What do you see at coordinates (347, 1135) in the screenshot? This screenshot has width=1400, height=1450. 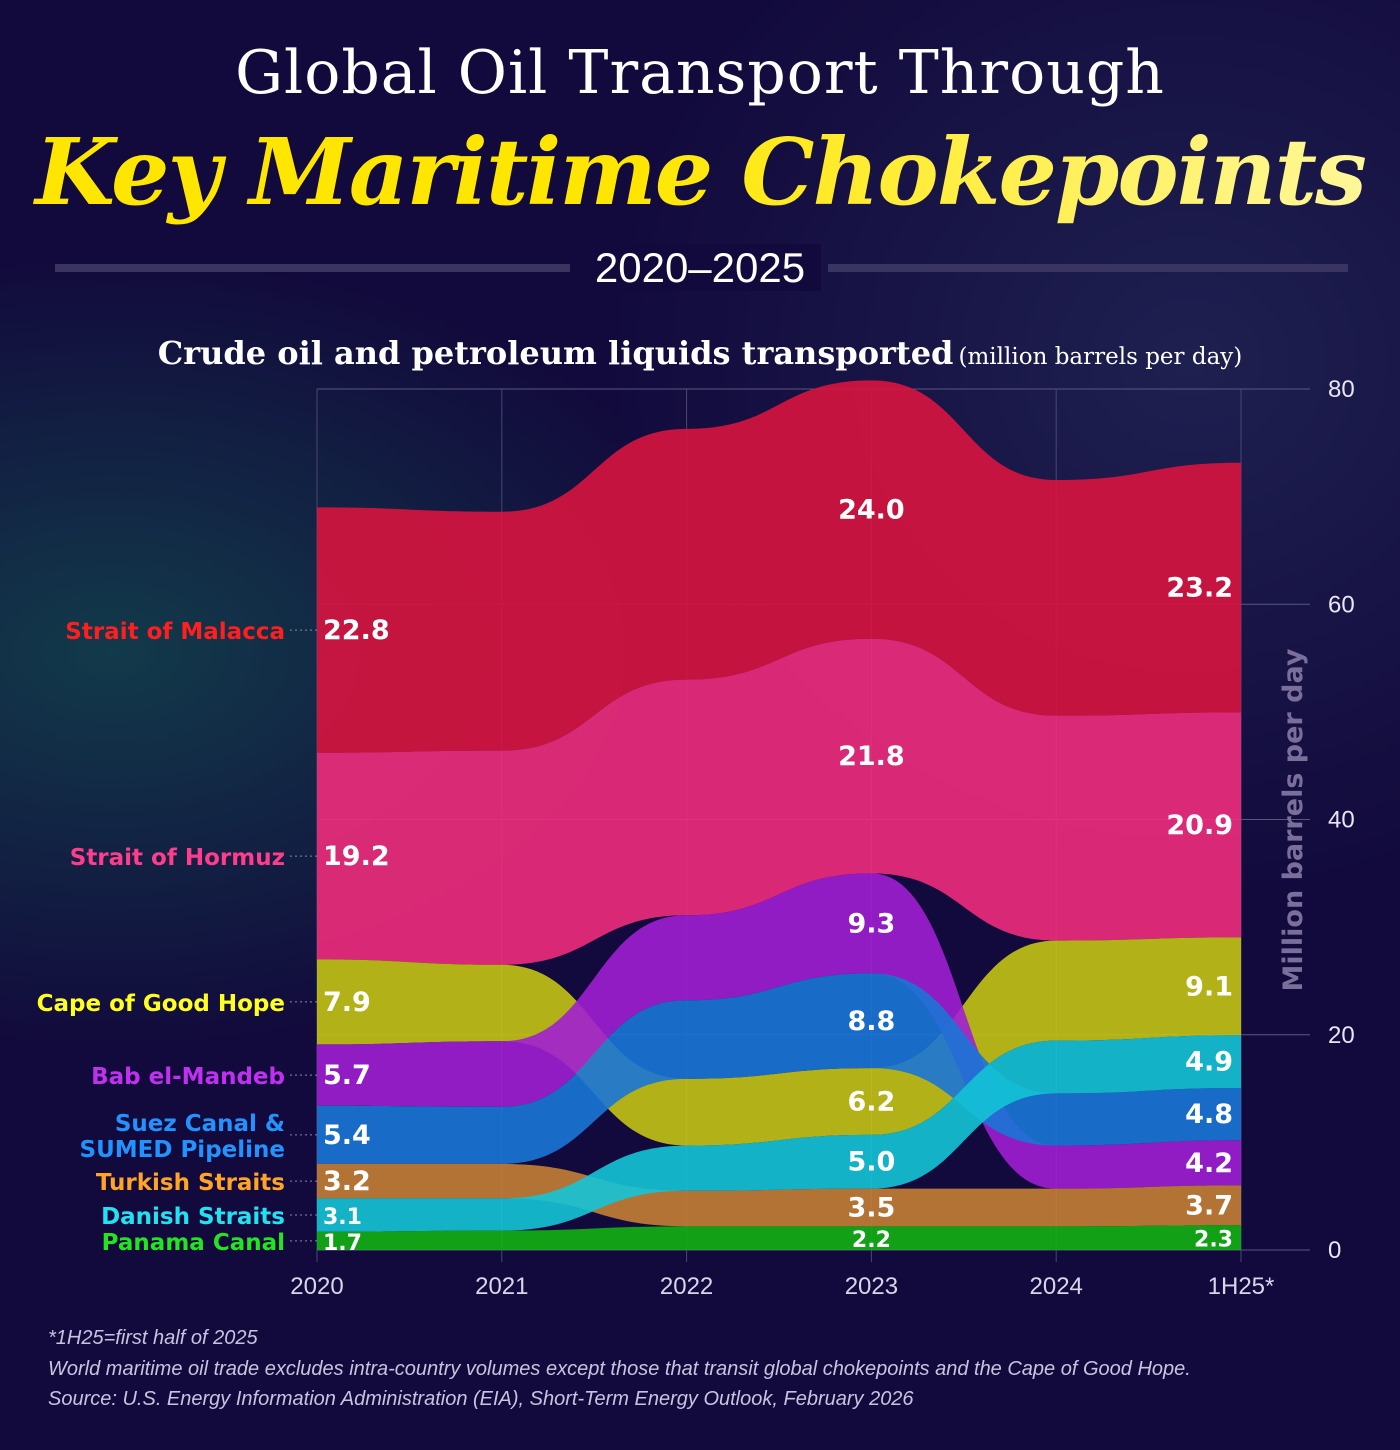 I see `data-label: 5.4` at bounding box center [347, 1135].